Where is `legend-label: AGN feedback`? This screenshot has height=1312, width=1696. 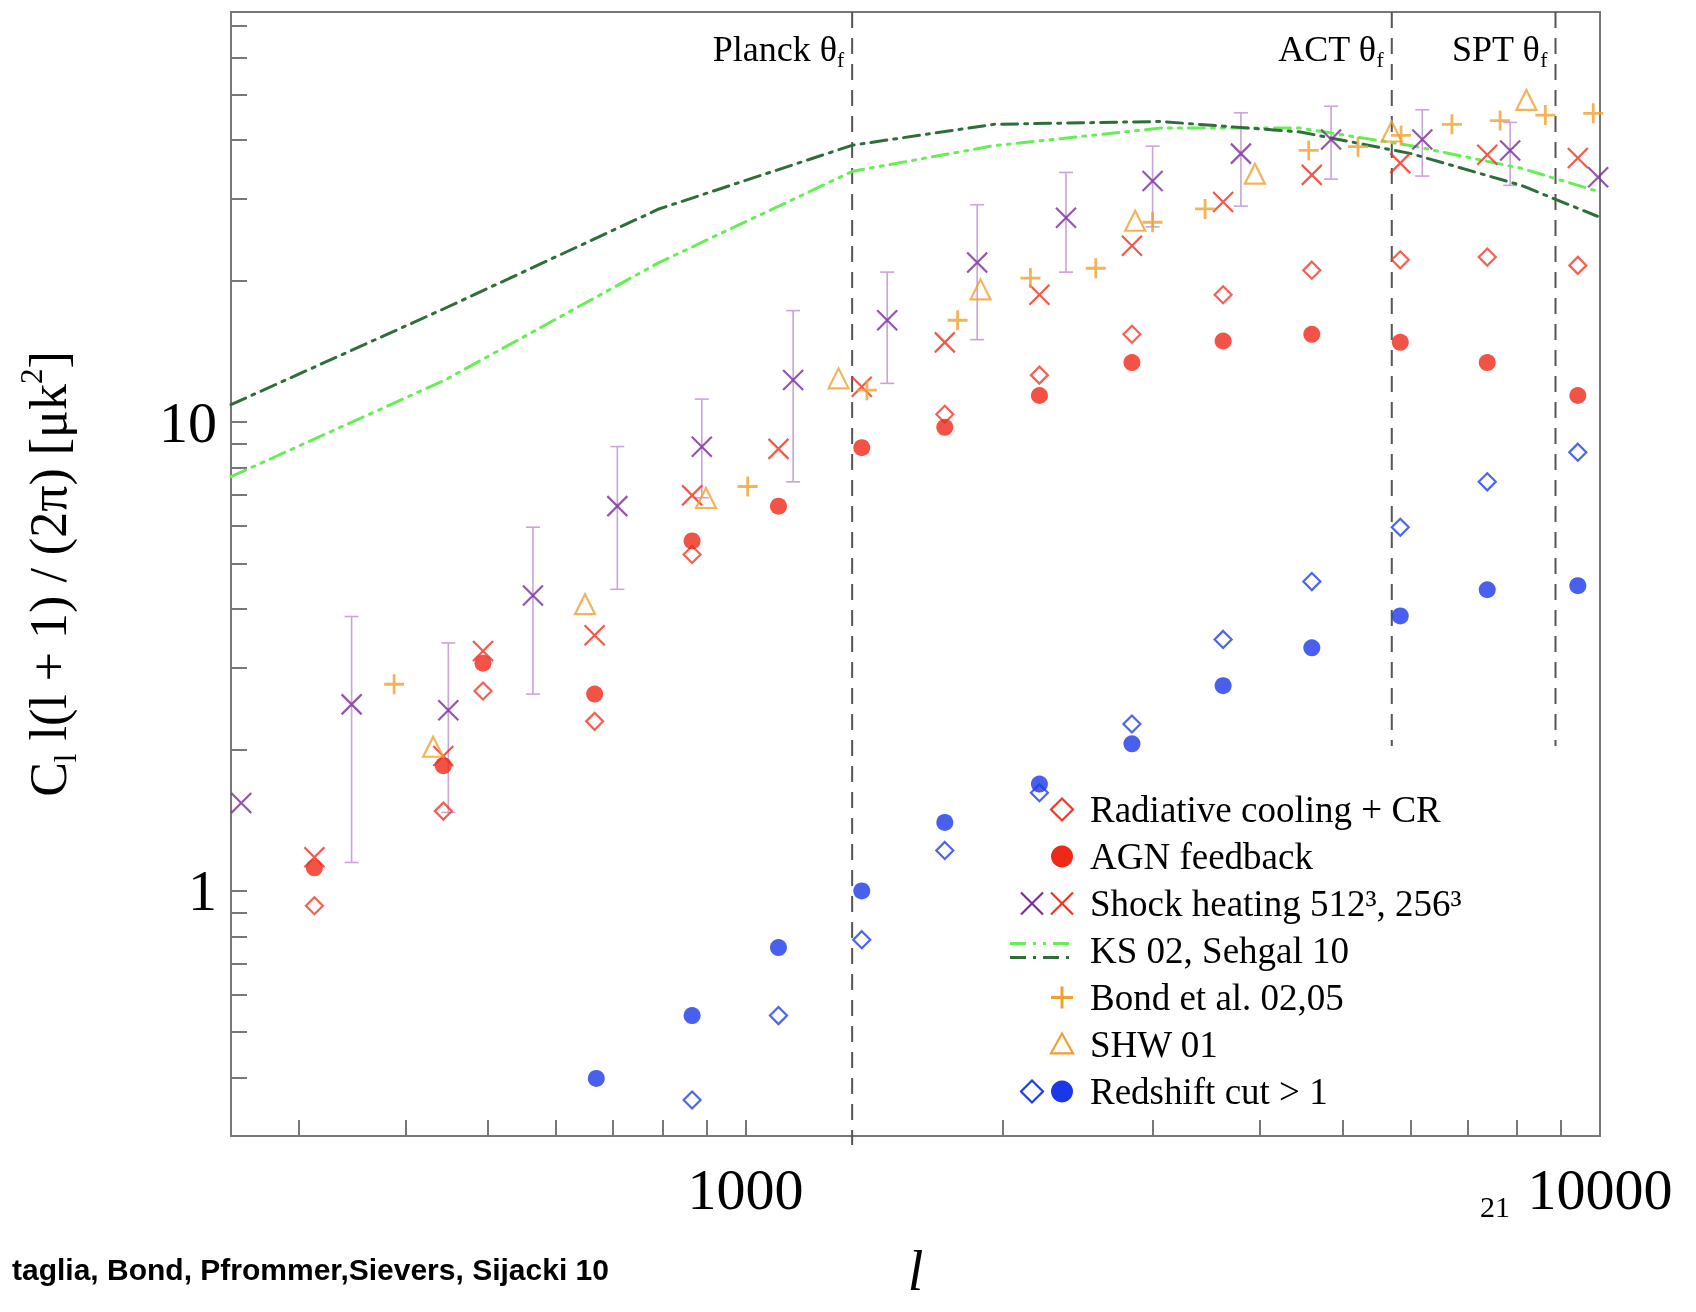
legend-label: AGN feedback is located at coordinates (1202, 856).